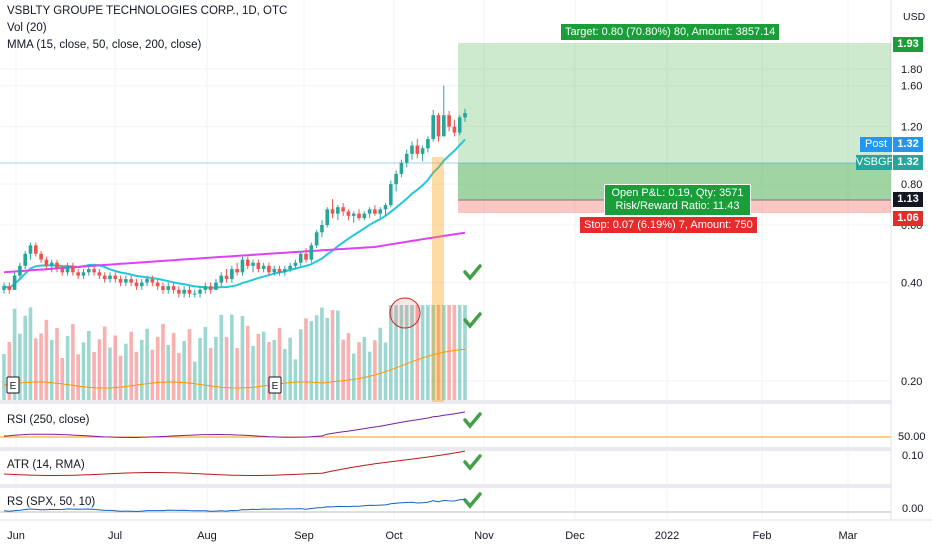 This screenshot has height=550, width=932. Describe the element at coordinates (48, 420) in the screenshot. I see `rsi-legend: RSI (250, close)` at that location.